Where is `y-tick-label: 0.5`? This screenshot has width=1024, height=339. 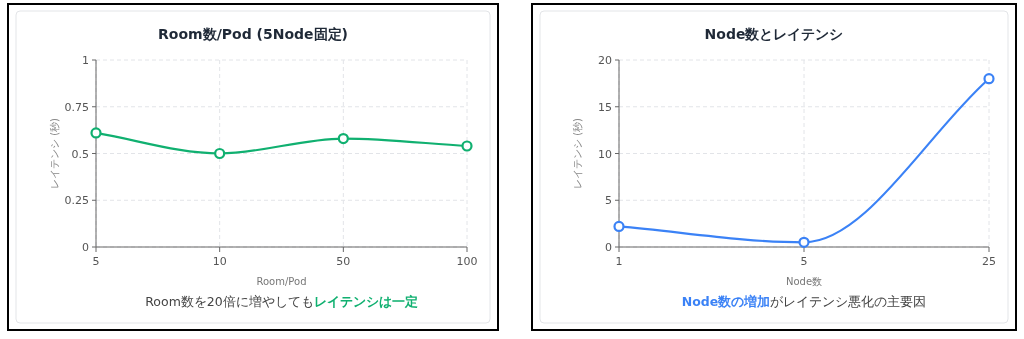 y-tick-label: 0.5 is located at coordinates (80, 154).